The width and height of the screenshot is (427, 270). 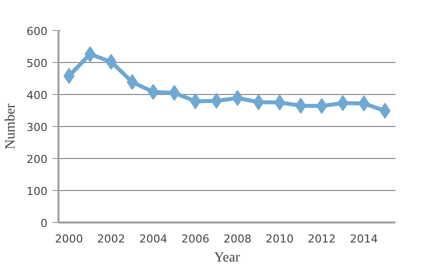 What do you see at coordinates (238, 239) in the screenshot?
I see `x-tick-label: 2008` at bounding box center [238, 239].